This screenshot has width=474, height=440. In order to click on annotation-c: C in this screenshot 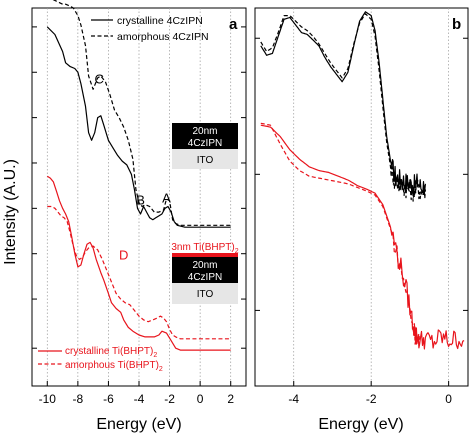, I will do `click(99, 79)`.